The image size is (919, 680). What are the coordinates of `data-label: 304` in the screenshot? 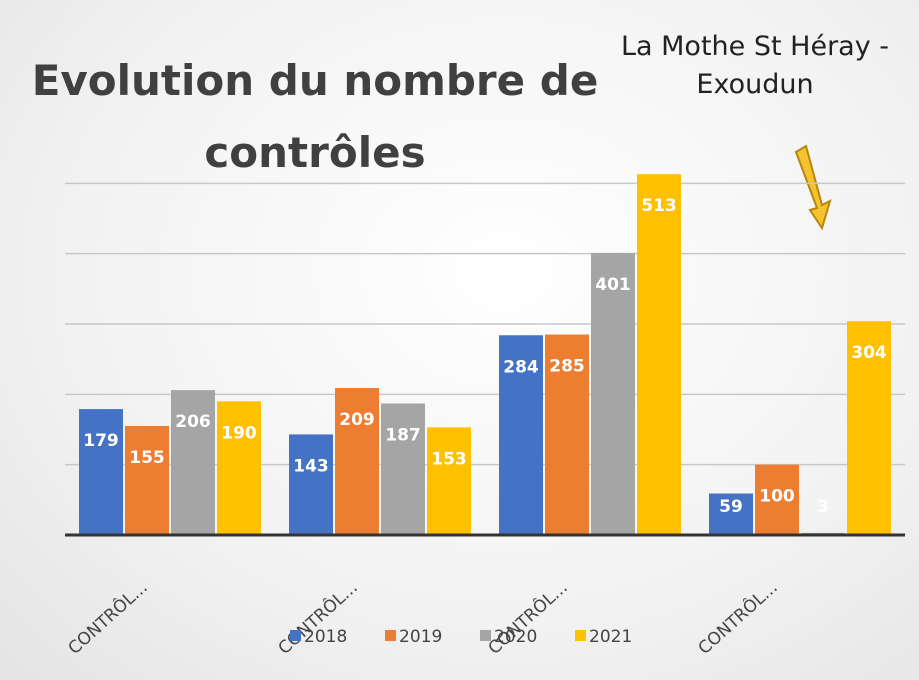 It's located at (869, 353).